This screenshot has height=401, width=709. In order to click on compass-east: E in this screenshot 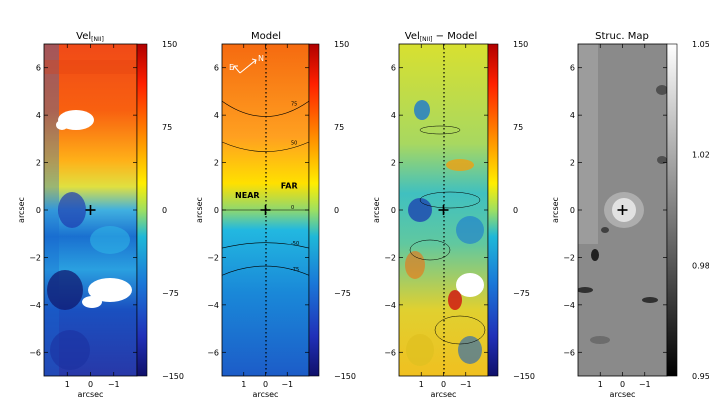, I will do `click(231, 67)`.